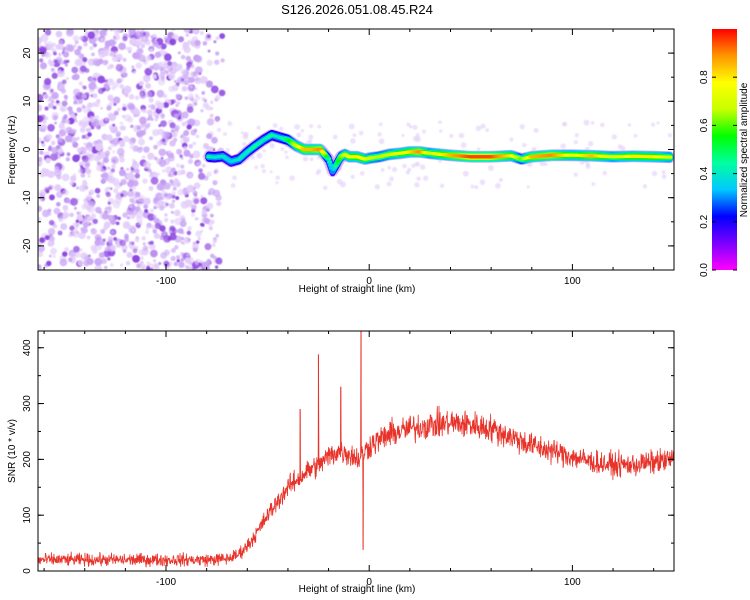 The height and width of the screenshot is (600, 750). I want to click on ridge-core, so click(331, 165).